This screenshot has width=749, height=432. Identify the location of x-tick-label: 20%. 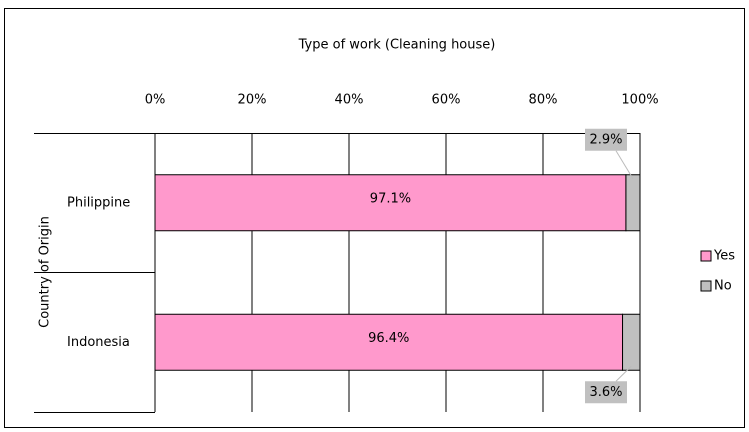
(252, 100).